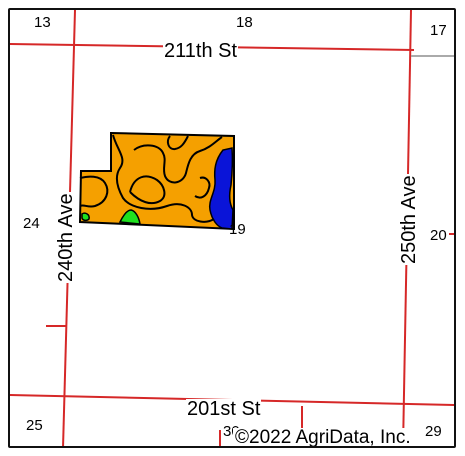 Image resolution: width=465 pixels, height=456 pixels. What do you see at coordinates (438, 30) in the screenshot?
I see `section-label-17: 17` at bounding box center [438, 30].